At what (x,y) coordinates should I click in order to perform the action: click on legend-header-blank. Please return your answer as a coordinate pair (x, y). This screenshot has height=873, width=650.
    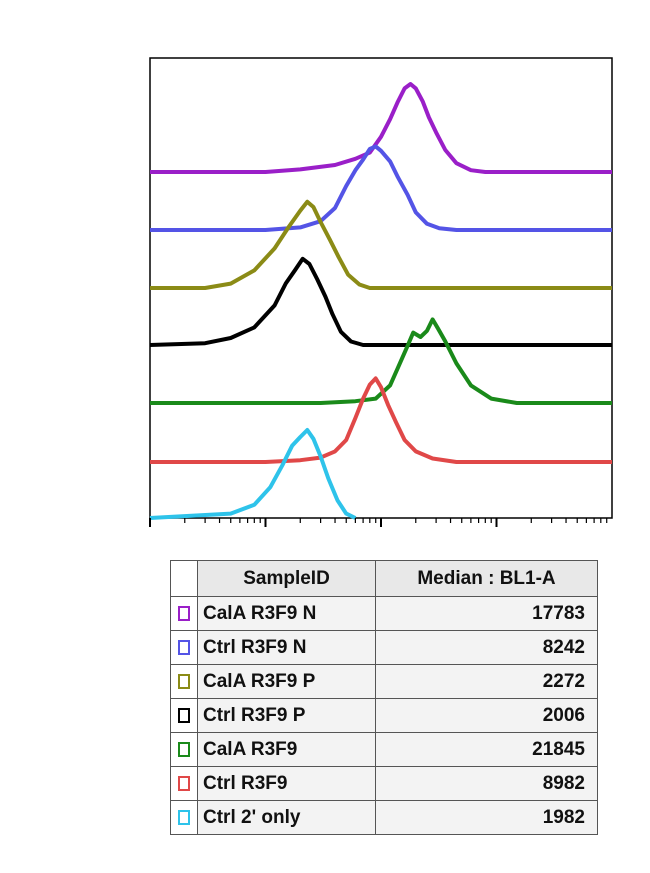
    Looking at the image, I should click on (184, 578).